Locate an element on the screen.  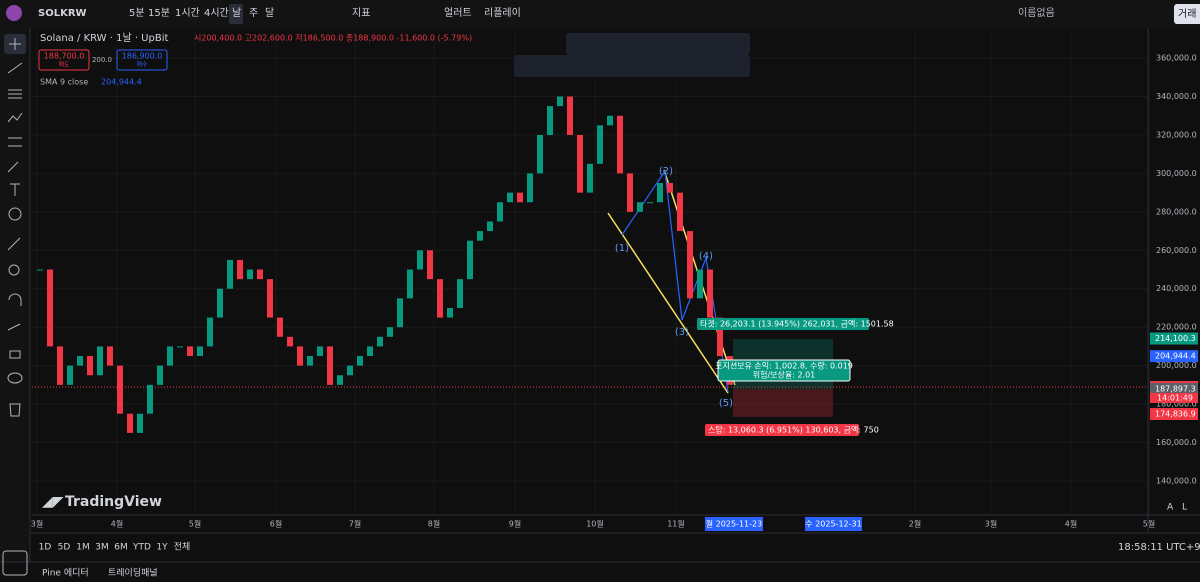
range-button: 5D is located at coordinates (64, 548).